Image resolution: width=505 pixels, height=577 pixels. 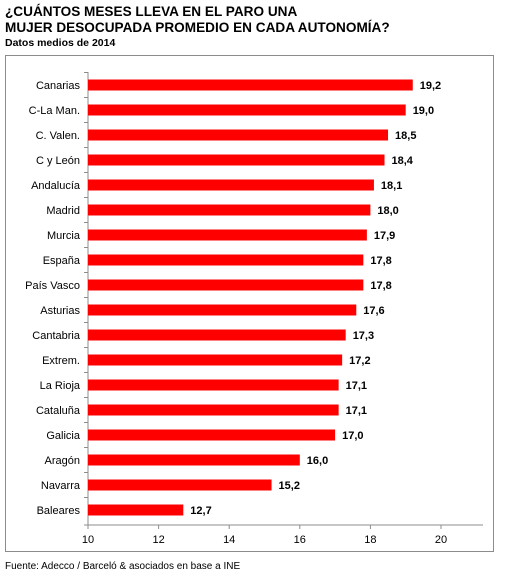 What do you see at coordinates (59, 511) in the screenshot?
I see `category-label: Baleares` at bounding box center [59, 511].